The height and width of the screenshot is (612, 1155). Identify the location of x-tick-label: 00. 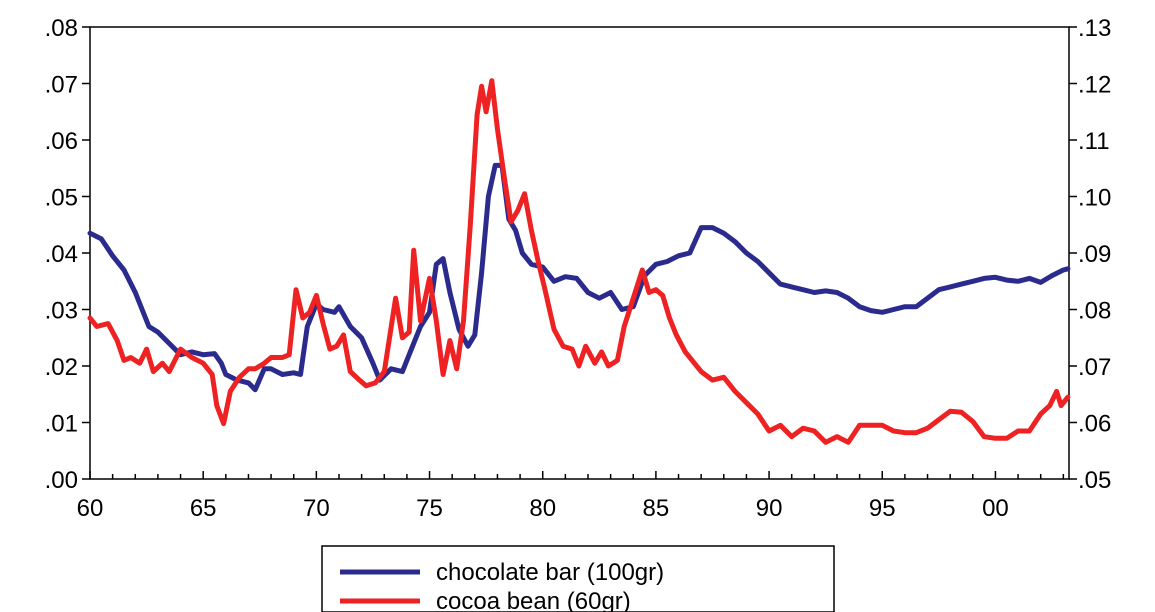
(995, 508).